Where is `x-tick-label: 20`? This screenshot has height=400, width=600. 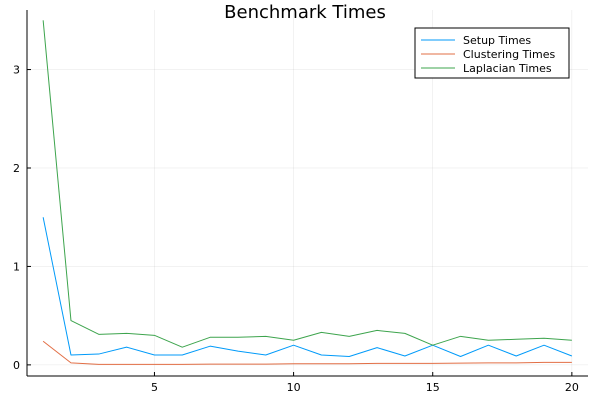
x-tick-label: 20 is located at coordinates (572, 387).